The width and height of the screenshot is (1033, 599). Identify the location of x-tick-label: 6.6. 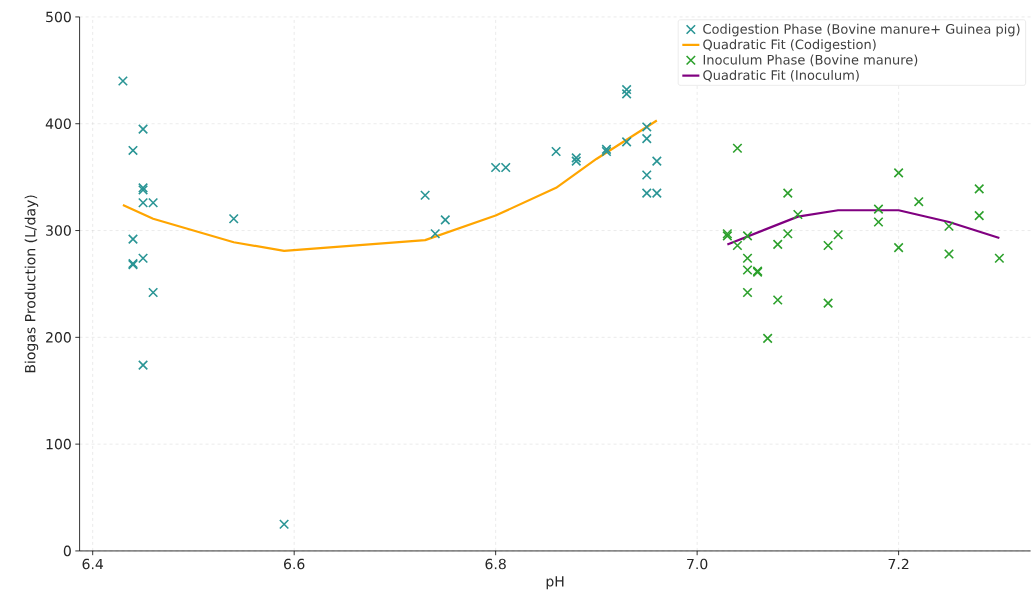
(294, 564).